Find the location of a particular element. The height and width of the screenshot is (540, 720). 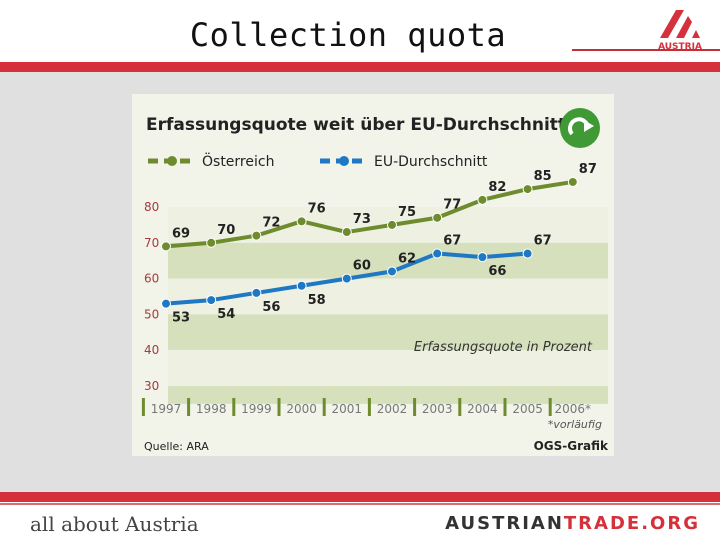

data-label: 87 is located at coordinates (588, 169).